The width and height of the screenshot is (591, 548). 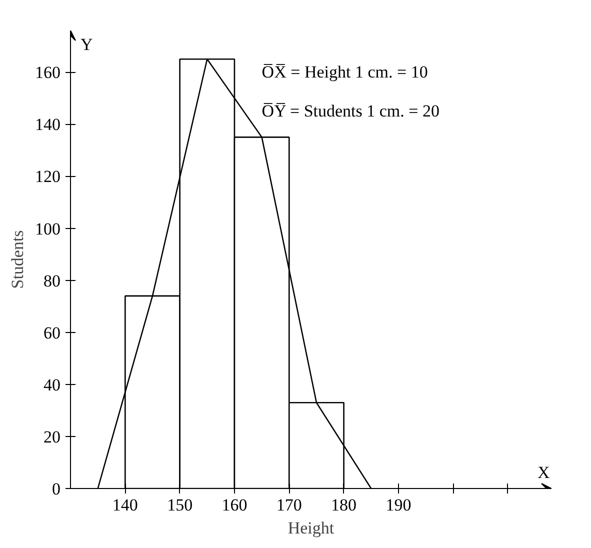 What do you see at coordinates (47, 228) in the screenshot?
I see `y-tick-label: 100` at bounding box center [47, 228].